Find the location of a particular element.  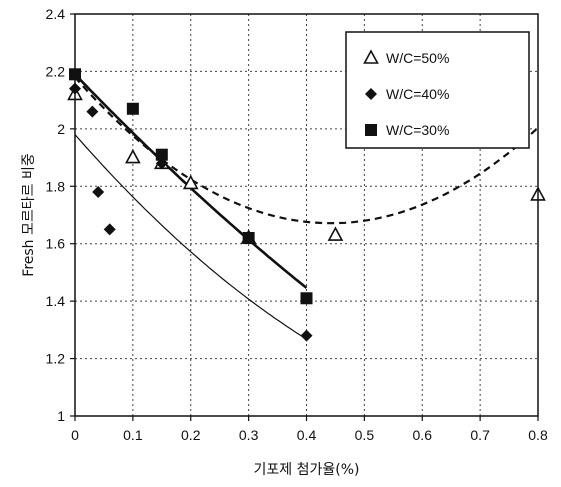

x-tick-label: 0.5 is located at coordinates (365, 435).